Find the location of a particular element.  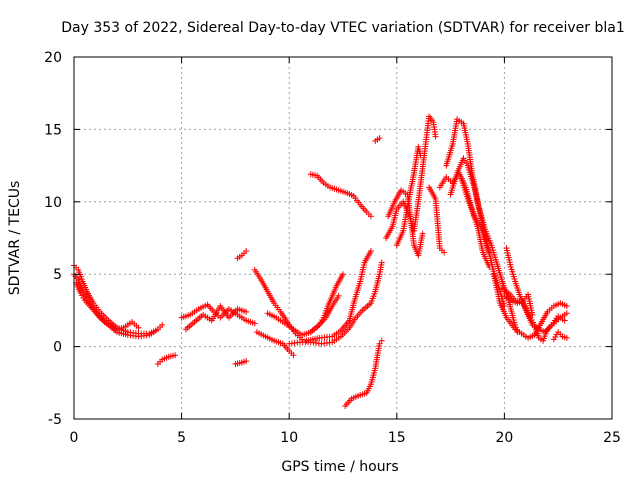

series-track-g is located at coordinates (241, 362).